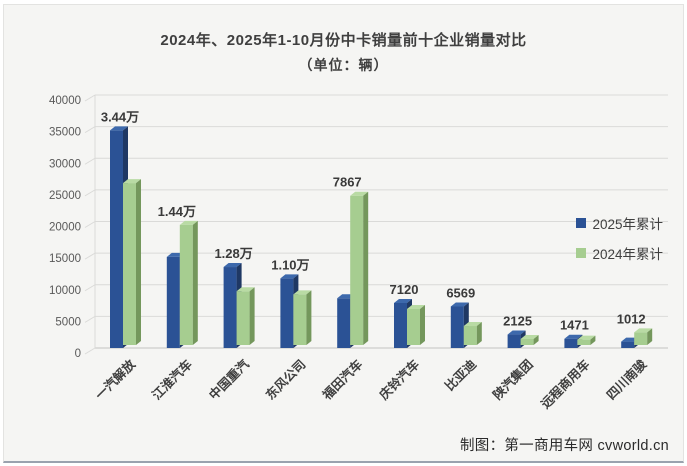 This screenshot has height=466, width=687. I want to click on x-category-label: 远程商用车, so click(565, 383).